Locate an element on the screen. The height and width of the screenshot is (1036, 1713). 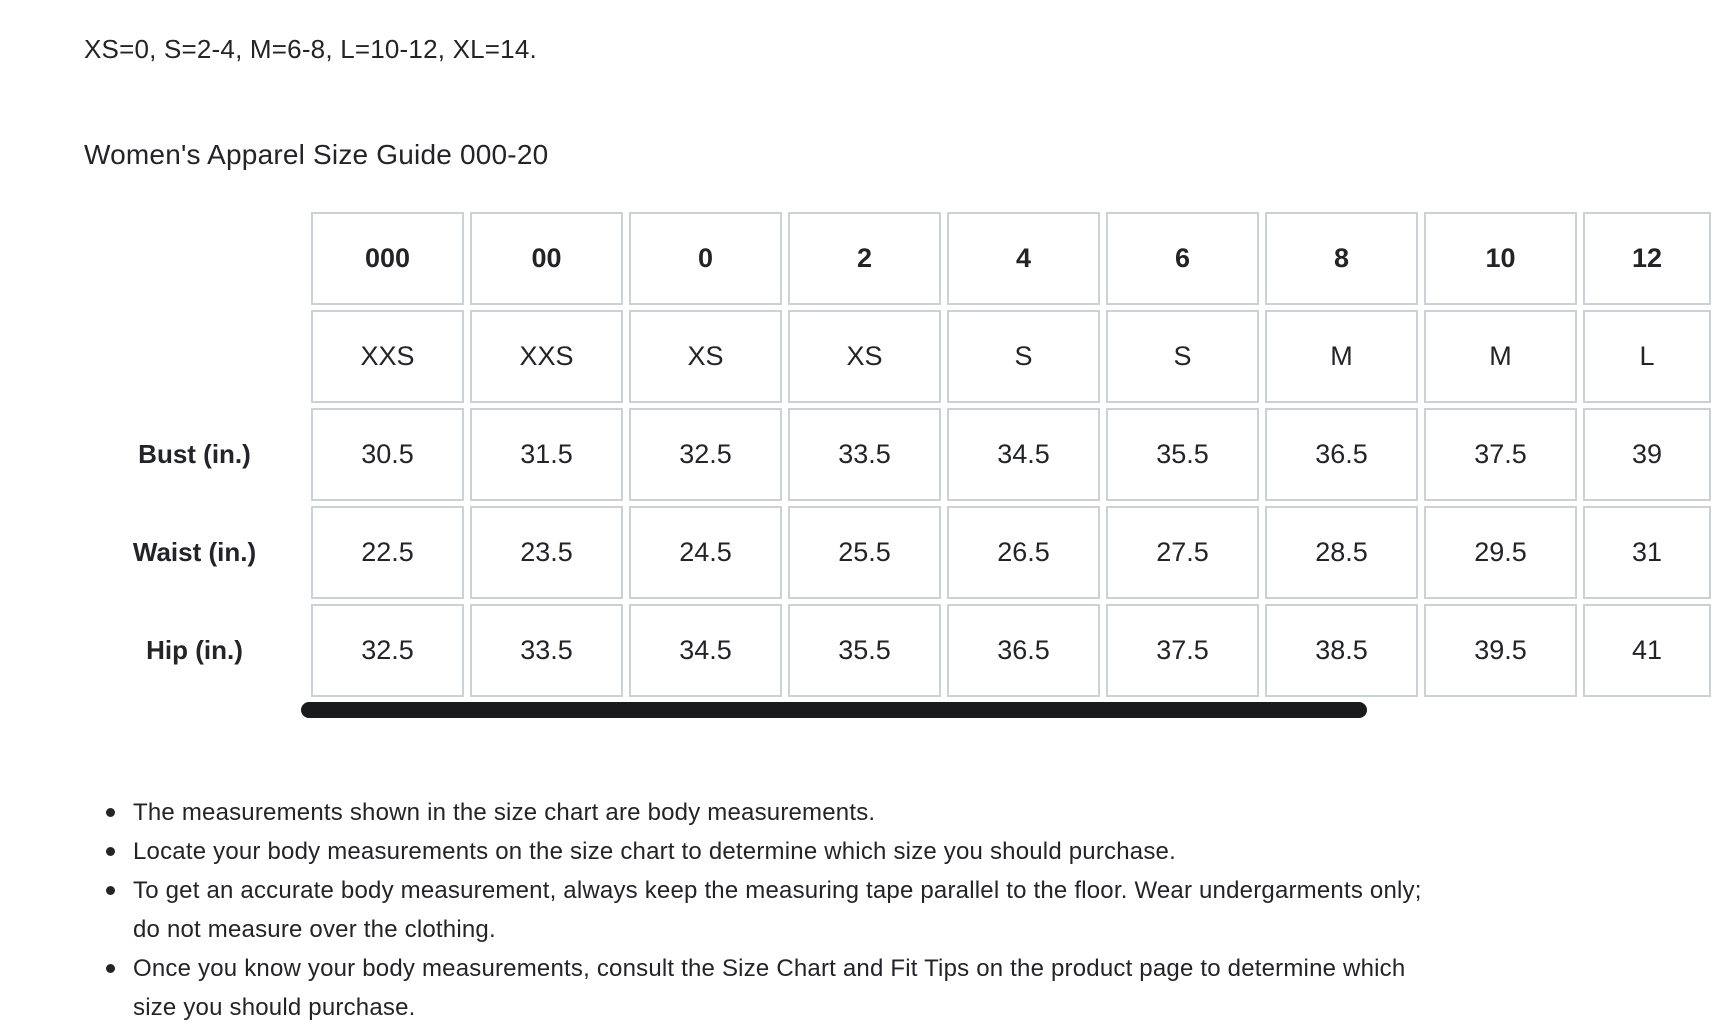
measurement-cell: 41 is located at coordinates (1647, 650).